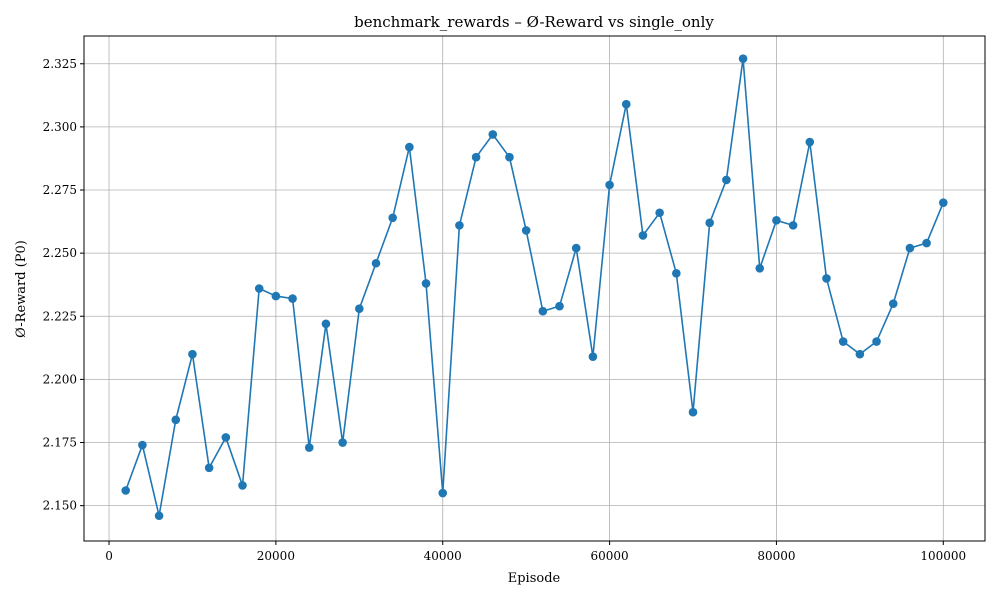  I want to click on x-axis-label: Episode, so click(534, 578).